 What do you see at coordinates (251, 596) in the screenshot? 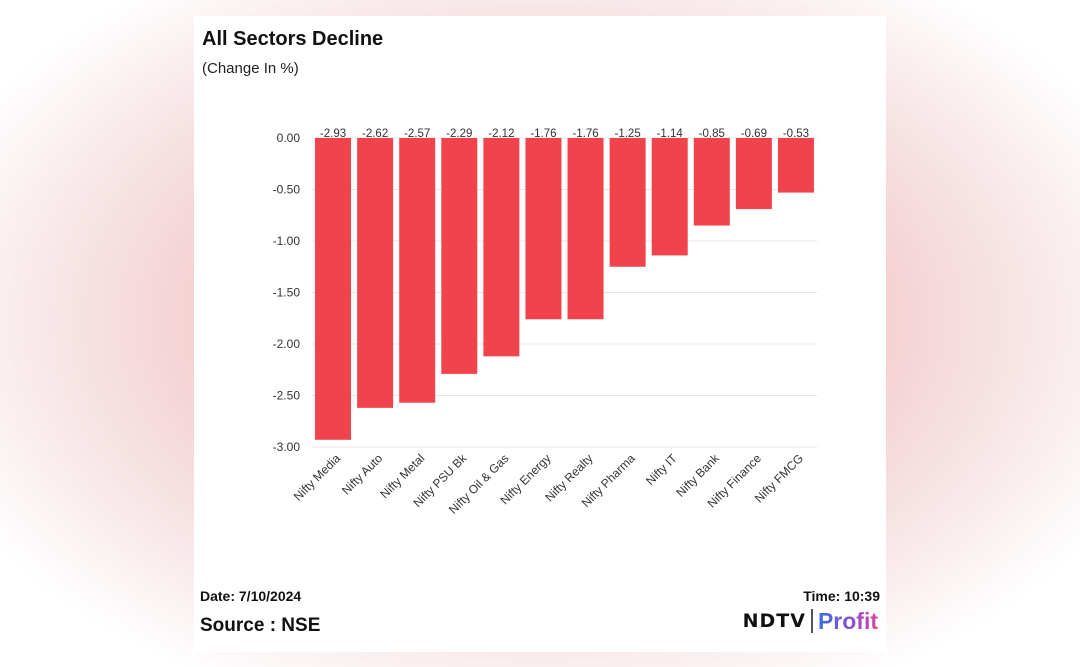
I see `date-label: Date: 7/10/2024` at bounding box center [251, 596].